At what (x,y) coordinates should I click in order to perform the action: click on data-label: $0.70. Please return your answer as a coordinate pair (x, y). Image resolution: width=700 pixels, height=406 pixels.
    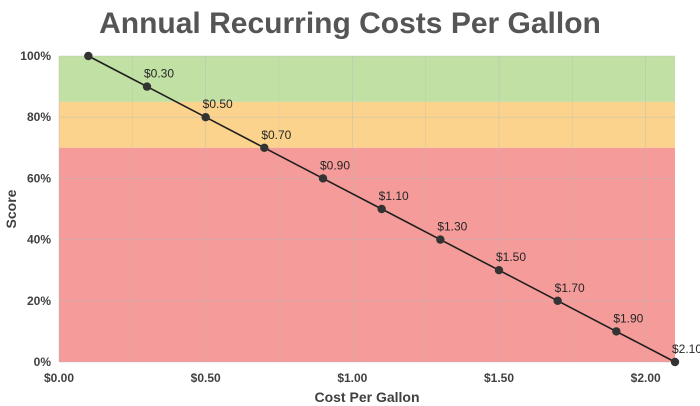
    Looking at the image, I should click on (276, 135).